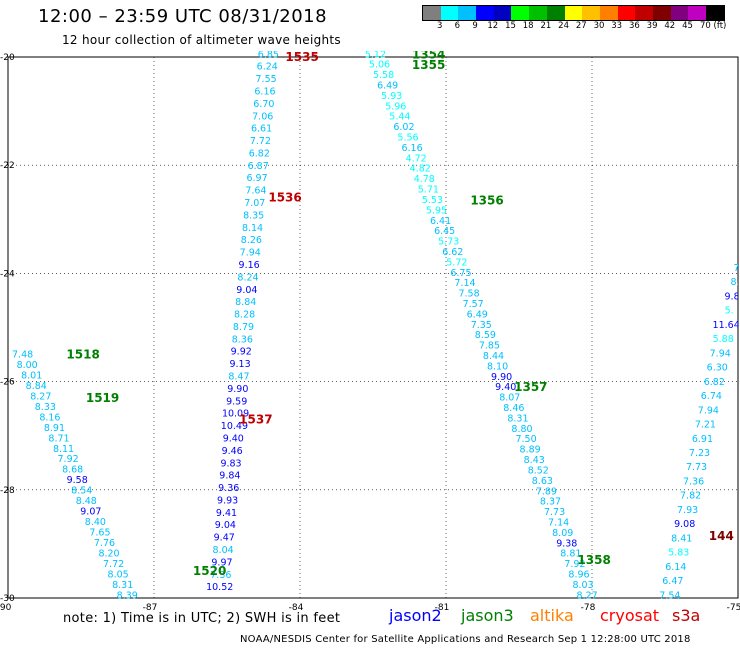  Describe the element at coordinates (436, 210) in the screenshot. I see `swh-value: 5.95` at that location.